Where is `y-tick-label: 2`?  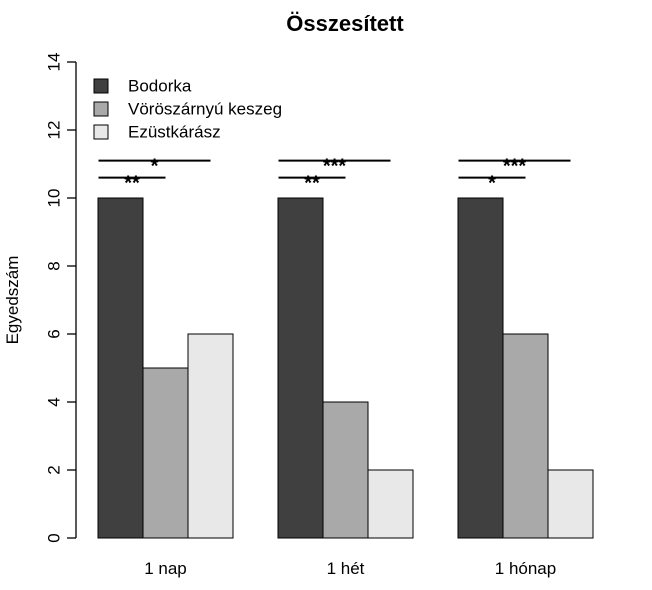
y-tick-label: 2 is located at coordinates (54, 469).